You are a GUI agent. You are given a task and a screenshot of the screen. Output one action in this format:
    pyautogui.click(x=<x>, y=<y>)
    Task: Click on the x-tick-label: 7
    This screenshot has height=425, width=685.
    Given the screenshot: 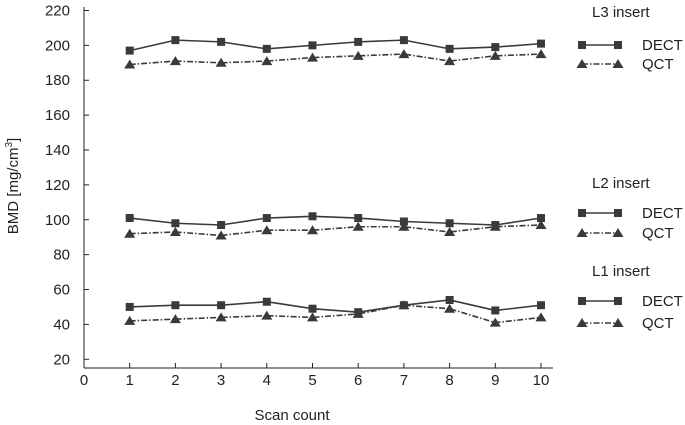 What is the action you would take?
    pyautogui.click(x=404, y=380)
    